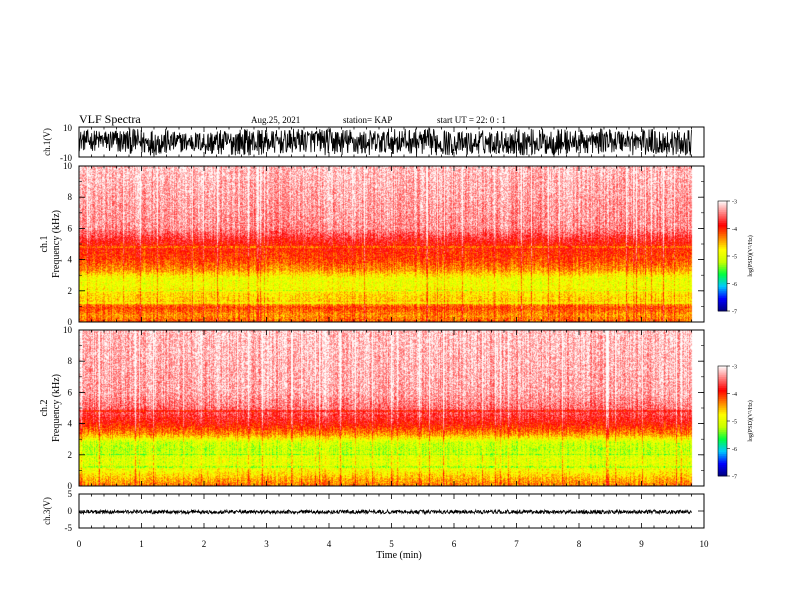  What do you see at coordinates (110, 119) in the screenshot?
I see `figure-title: VLF Spectra` at bounding box center [110, 119].